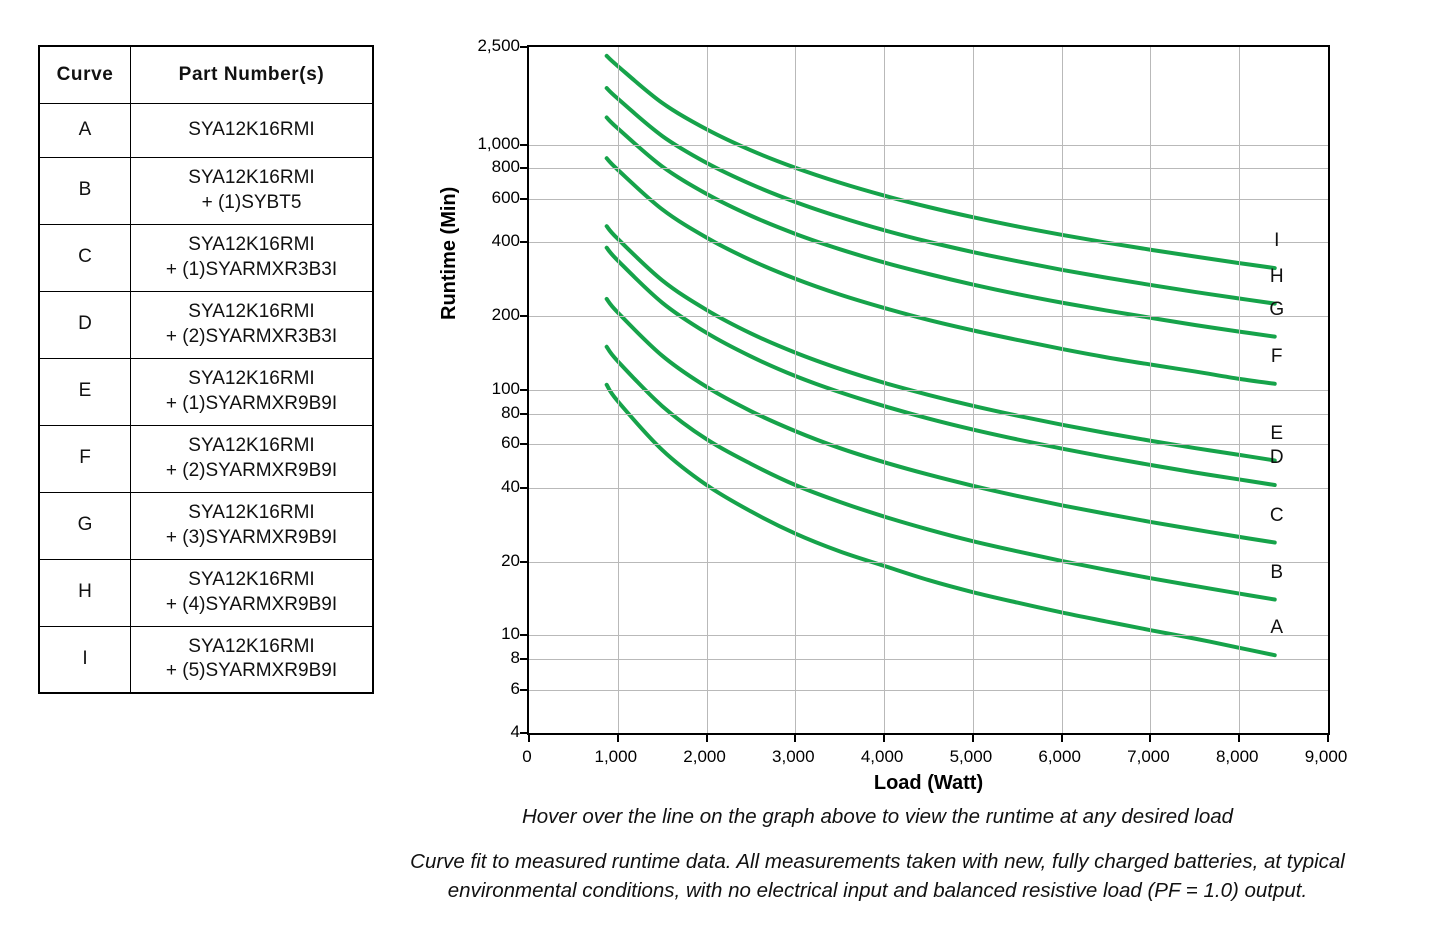 The height and width of the screenshot is (935, 1445). I want to click on y-axis-tick-label: 800, so click(505, 167).